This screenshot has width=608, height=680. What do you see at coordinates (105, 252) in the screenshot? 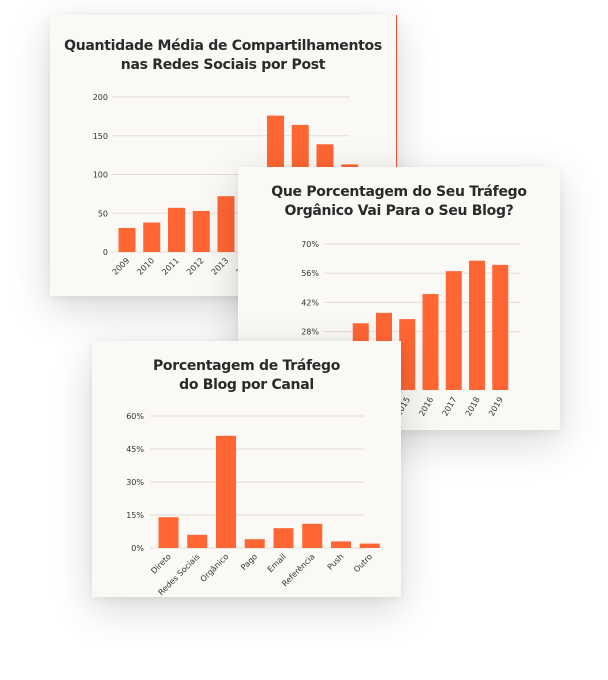
I see `y-tick-label: 0` at bounding box center [105, 252].